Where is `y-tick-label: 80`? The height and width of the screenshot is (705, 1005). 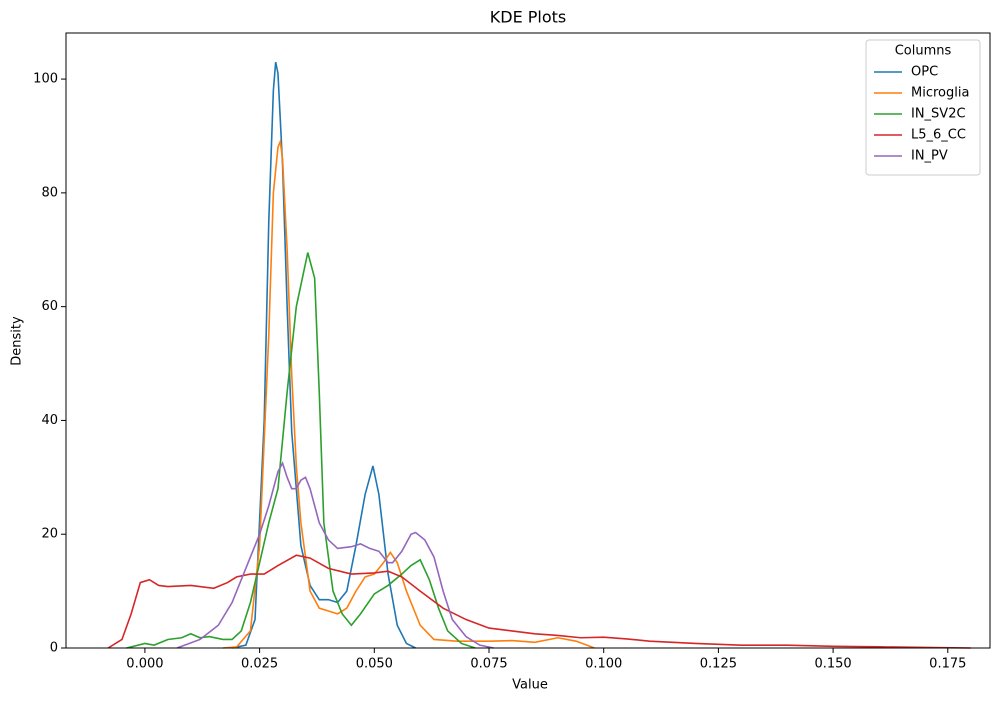
y-tick-label: 80 is located at coordinates (49, 192).